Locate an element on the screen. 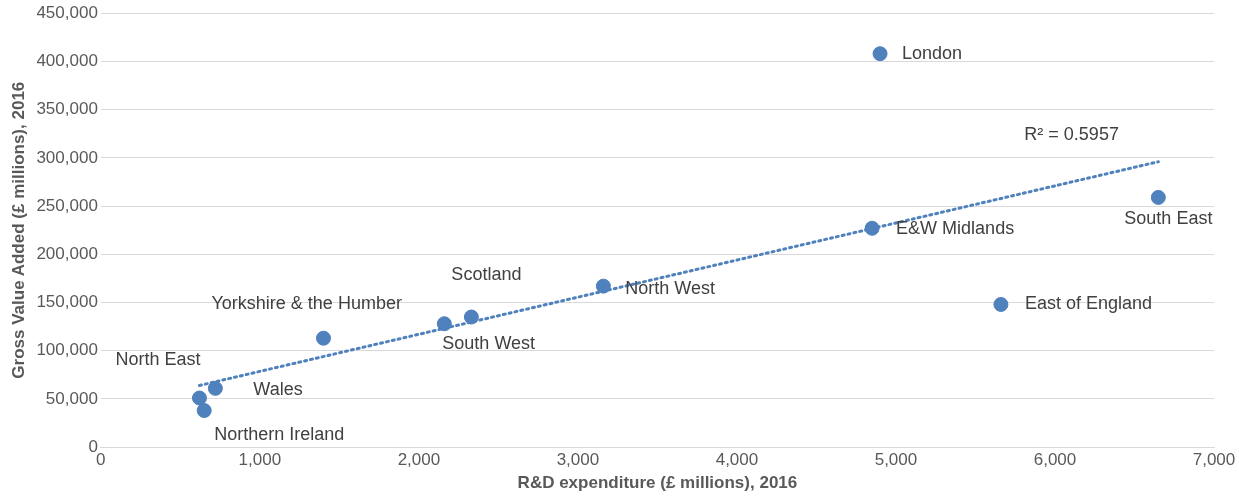 Image resolution: width=1239 pixels, height=500 pixels. annotation: East of England is located at coordinates (1088, 303).